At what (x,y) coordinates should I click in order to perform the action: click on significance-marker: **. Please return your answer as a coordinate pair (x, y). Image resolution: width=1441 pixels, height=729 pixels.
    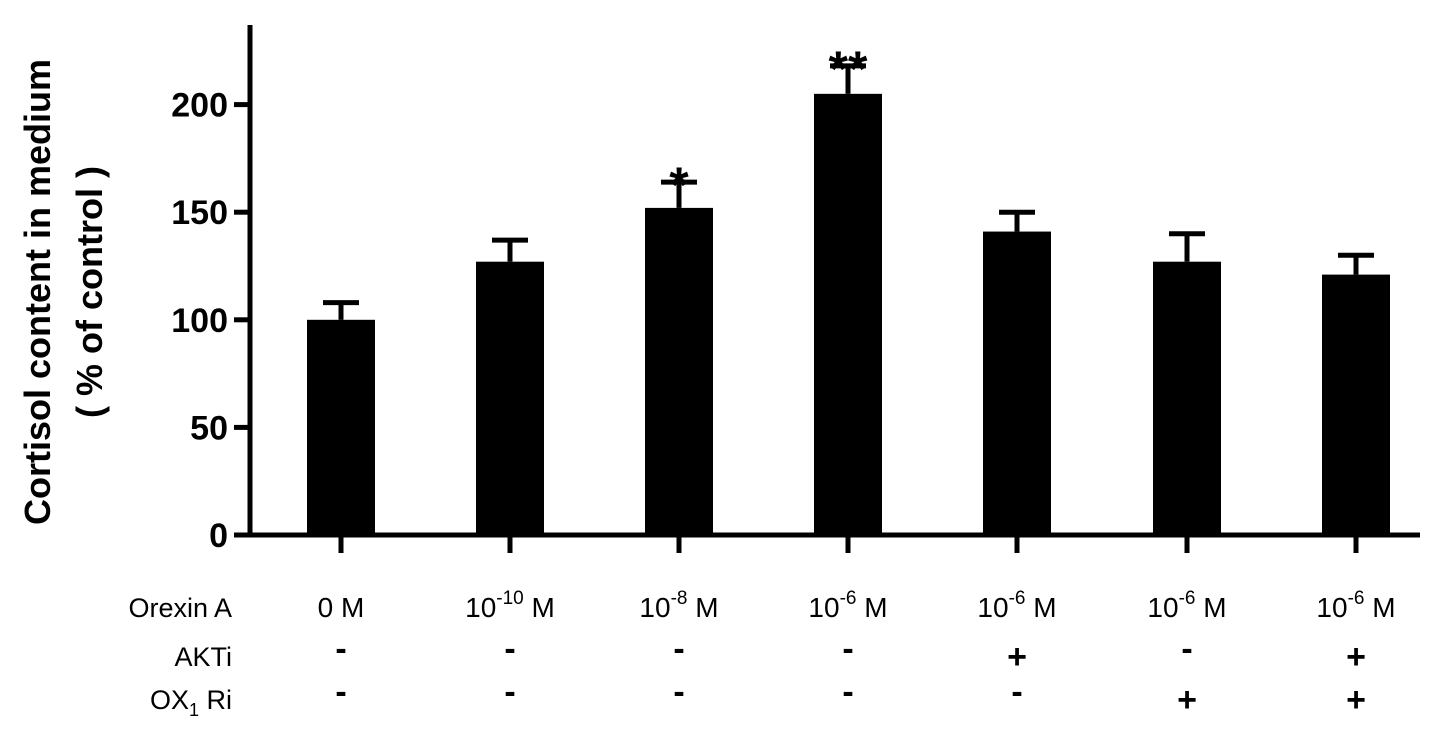
    Looking at the image, I should click on (848, 69).